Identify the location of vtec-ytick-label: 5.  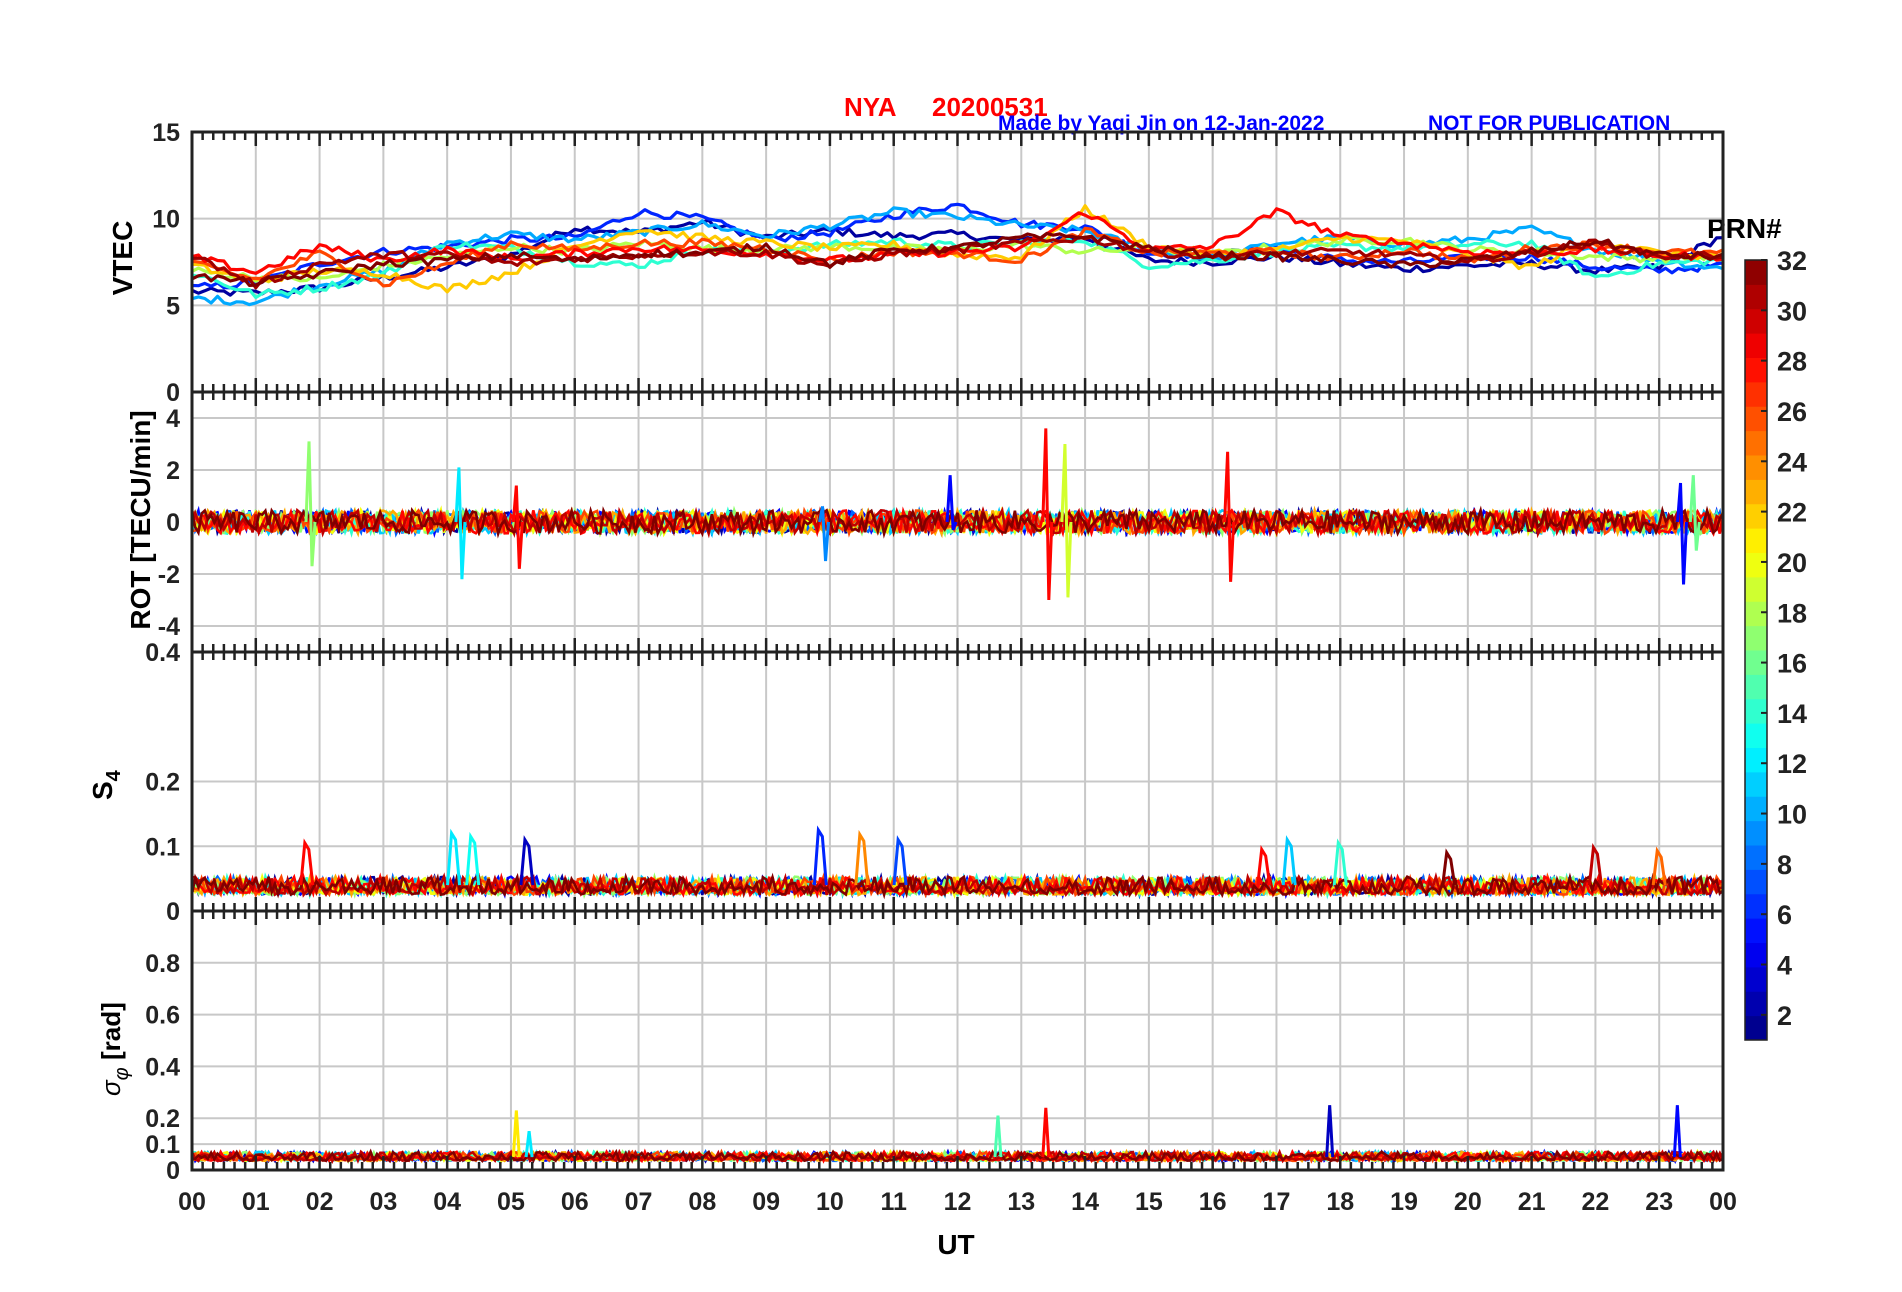
(173, 306).